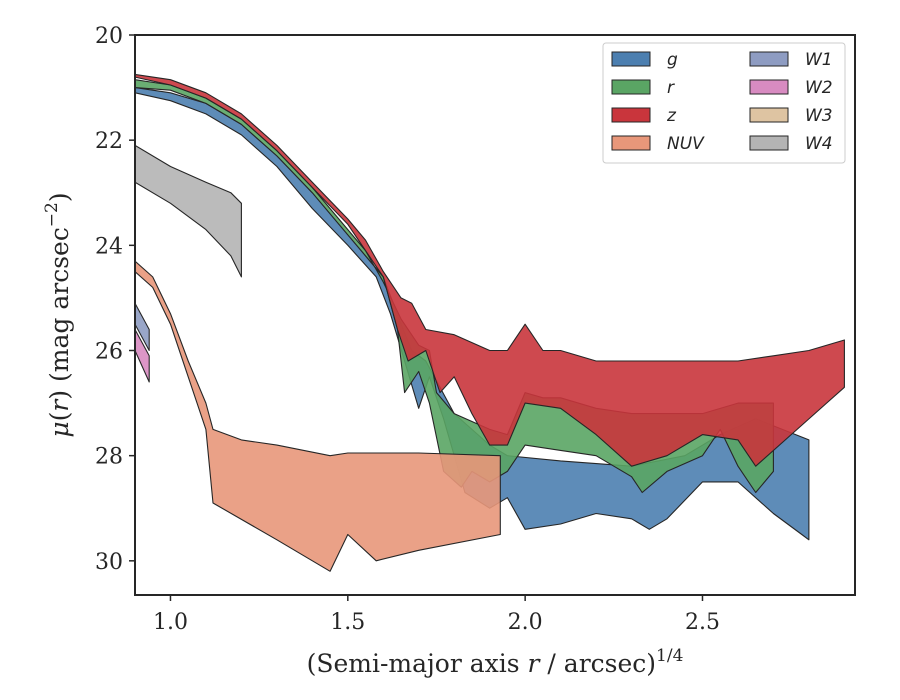 The height and width of the screenshot is (700, 900). I want to click on legend-swatch-z, so click(631, 115).